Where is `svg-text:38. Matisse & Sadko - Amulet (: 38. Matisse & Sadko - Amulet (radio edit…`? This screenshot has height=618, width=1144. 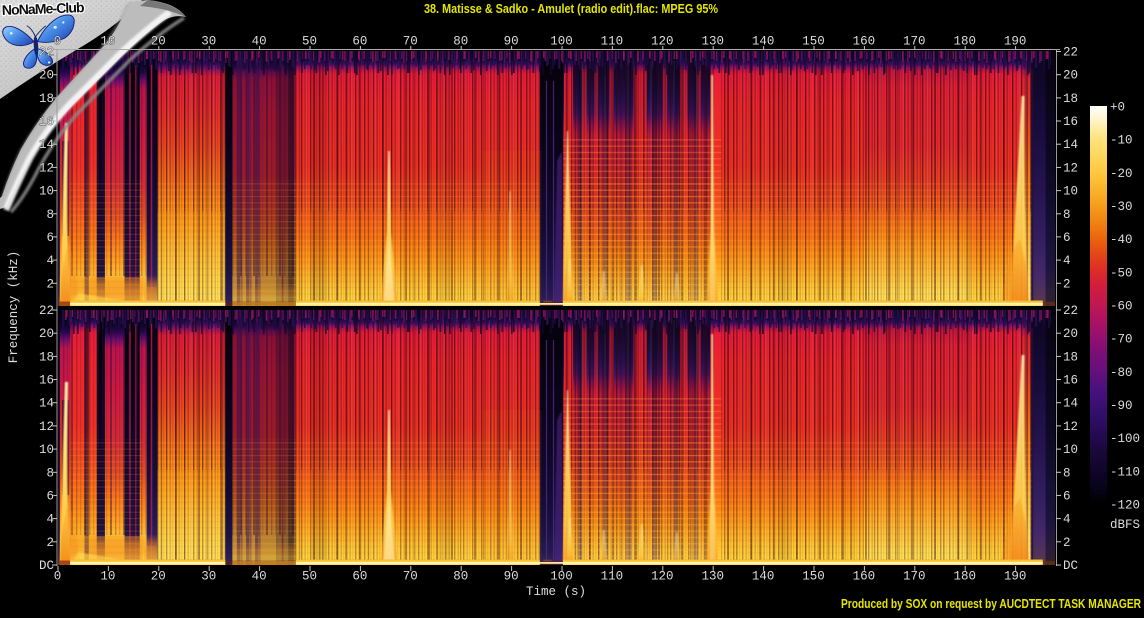 svg-text:38. Matisse & Sadko - Amulet (: 38. Matisse & Sadko - Amulet (radio edit… is located at coordinates (571, 9).